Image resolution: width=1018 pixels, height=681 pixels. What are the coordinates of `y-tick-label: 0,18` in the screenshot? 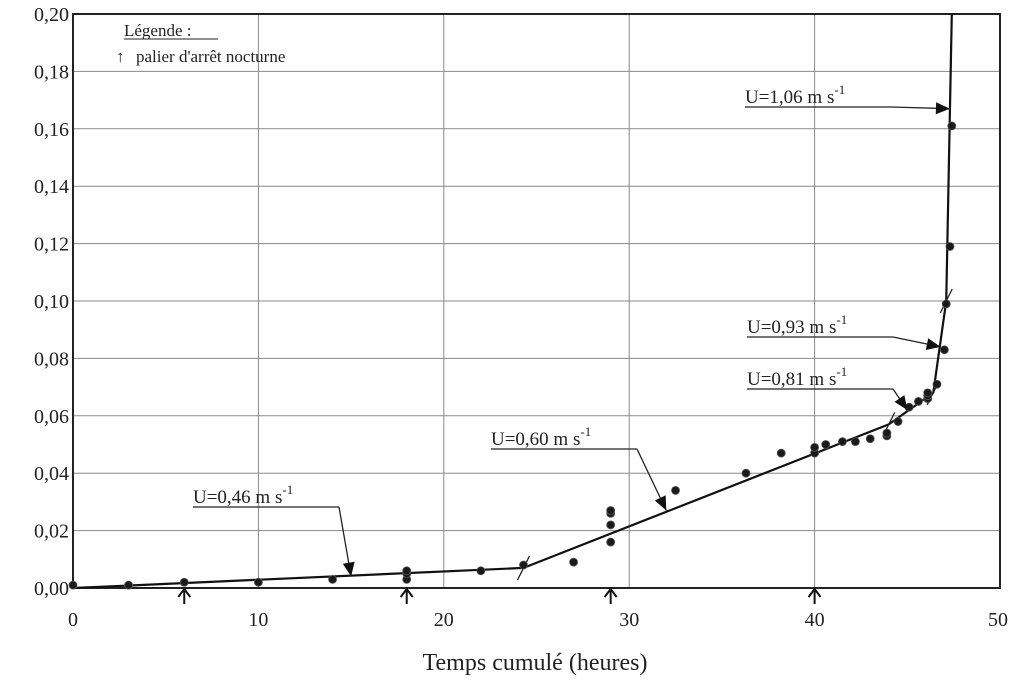 It's located at (51, 72).